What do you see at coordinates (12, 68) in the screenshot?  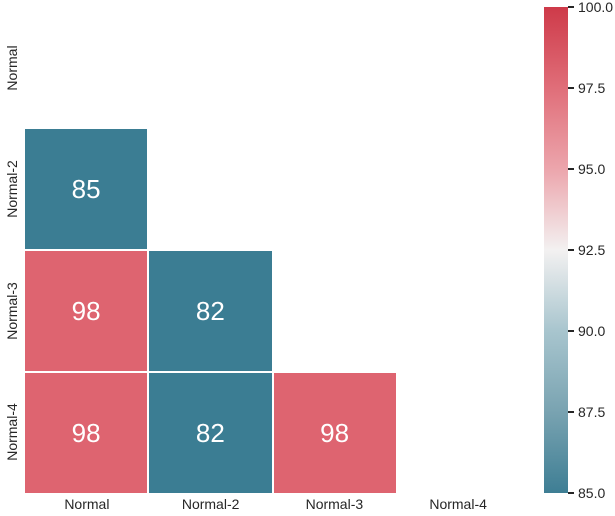 I see `y-tick-label: Normal` at bounding box center [12, 68].